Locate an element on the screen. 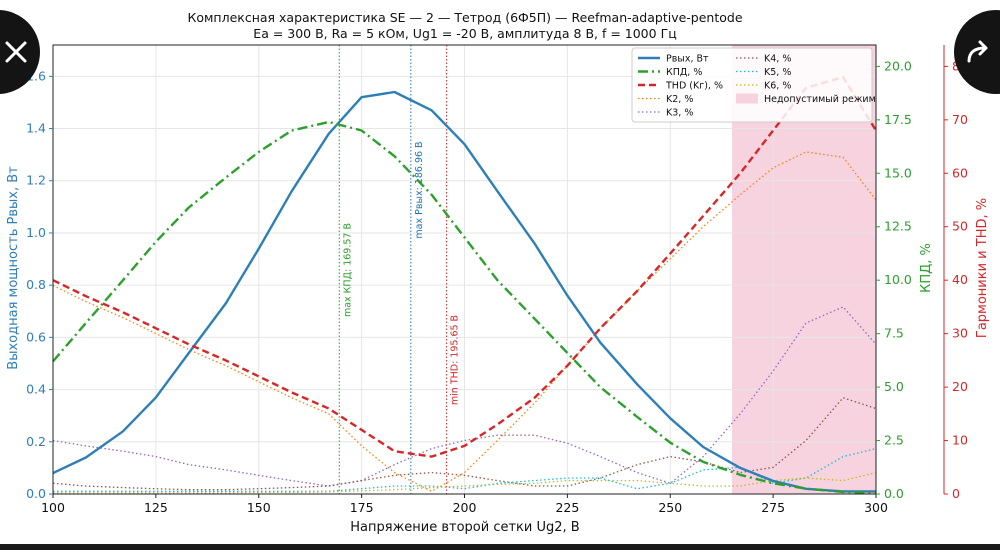 The width and height of the screenshot is (1000, 550). right2-tick-label: 70 is located at coordinates (960, 119).